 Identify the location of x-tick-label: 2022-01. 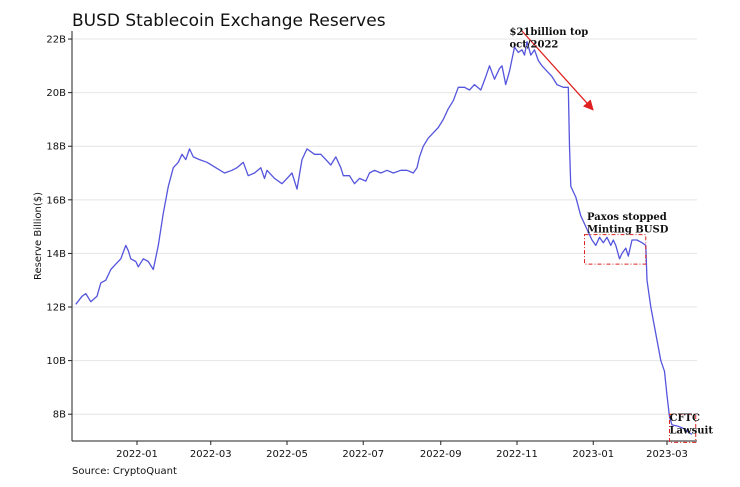
(137, 454).